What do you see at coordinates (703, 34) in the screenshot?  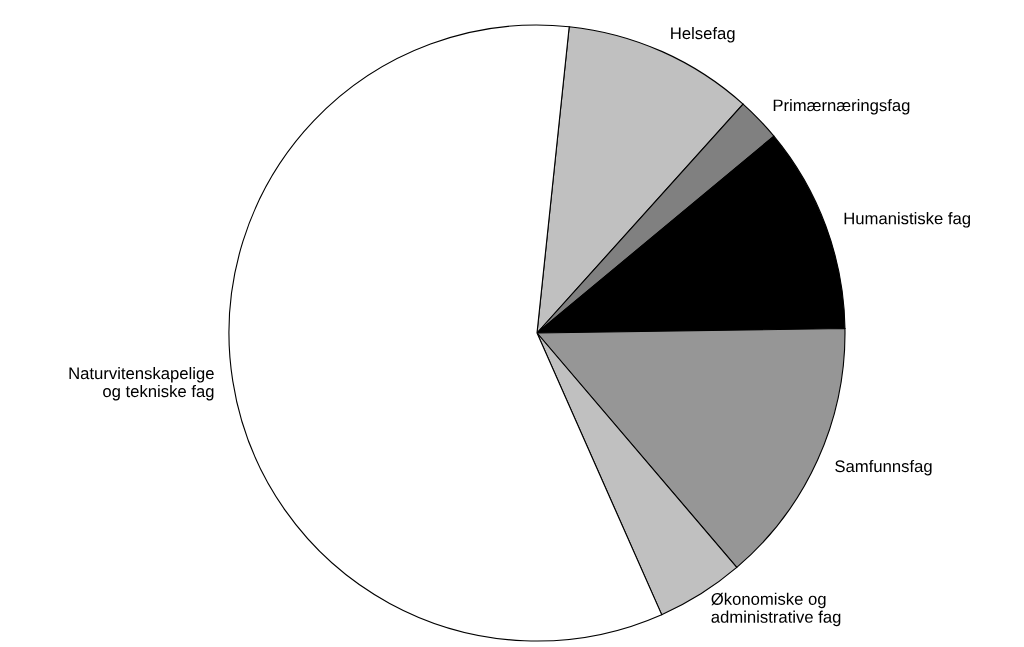 I see `slice-label: Helsefag` at bounding box center [703, 34].